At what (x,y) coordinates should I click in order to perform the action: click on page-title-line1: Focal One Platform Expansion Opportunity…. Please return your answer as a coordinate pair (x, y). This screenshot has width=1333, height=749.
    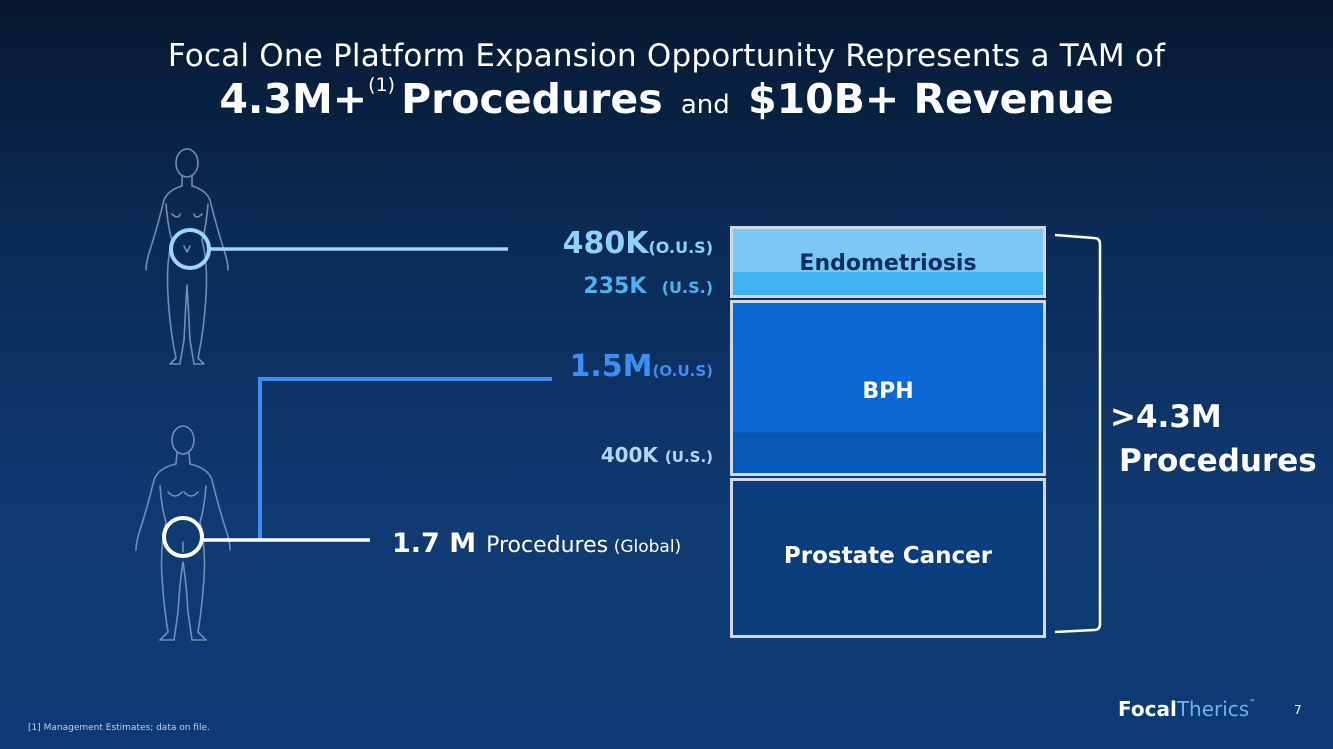
    Looking at the image, I should click on (666, 56).